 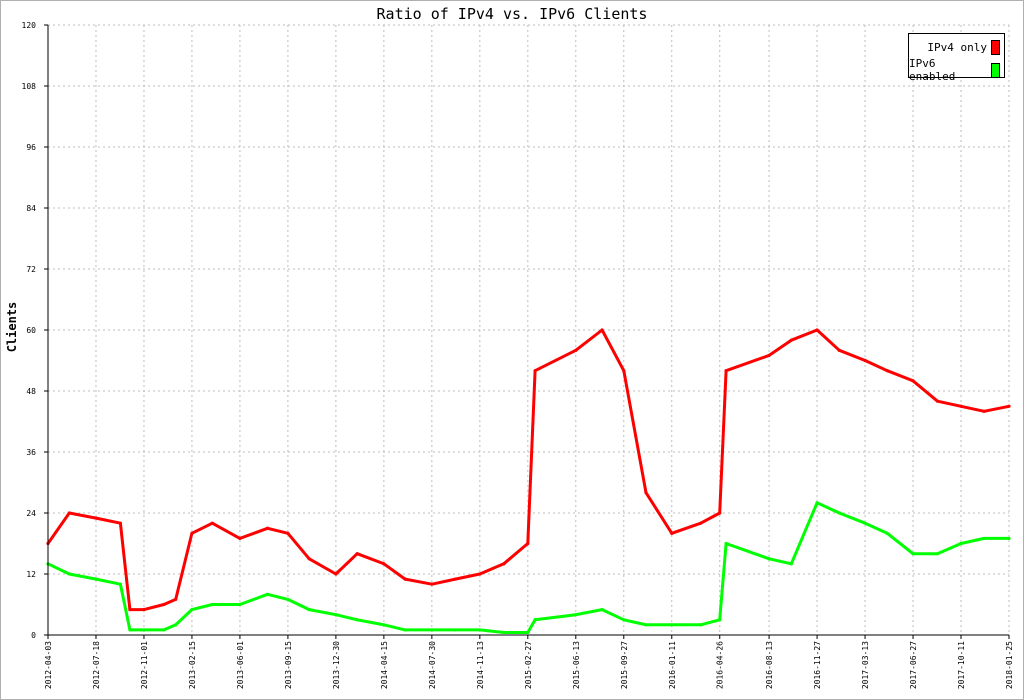 I want to click on x-tick-label: 2017-06-27, so click(x=913, y=665).